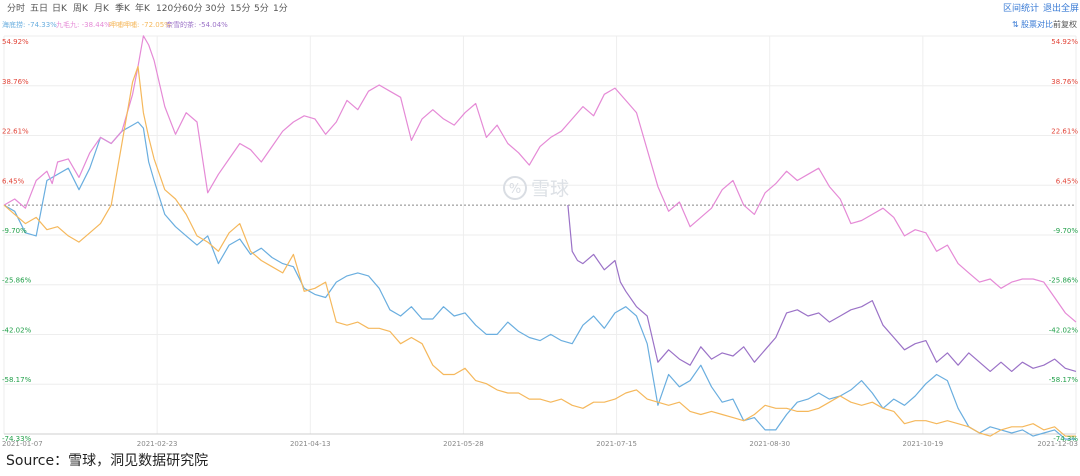 The width and height of the screenshot is (1080, 476). I want to click on legend-value: -72.05%, so click(156, 25).